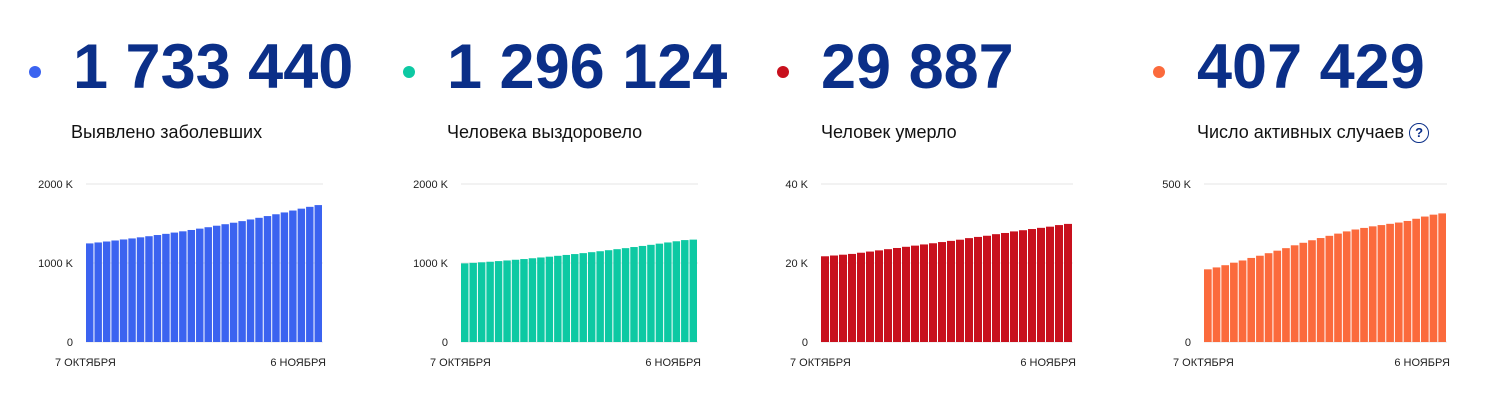 The image size is (1494, 407). I want to click on cases-count: 1 733 440, so click(213, 67).